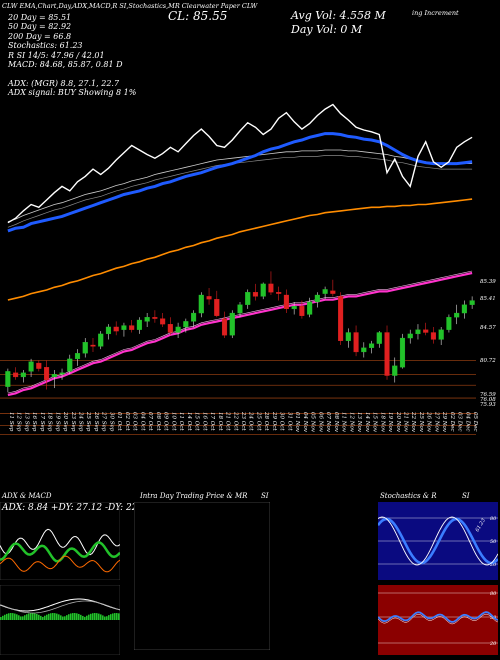 This screenshot has height=660, width=500. What do you see at coordinates (81, 421) in the screenshot?
I see `date-label: 24 Sep` at bounding box center [81, 421].